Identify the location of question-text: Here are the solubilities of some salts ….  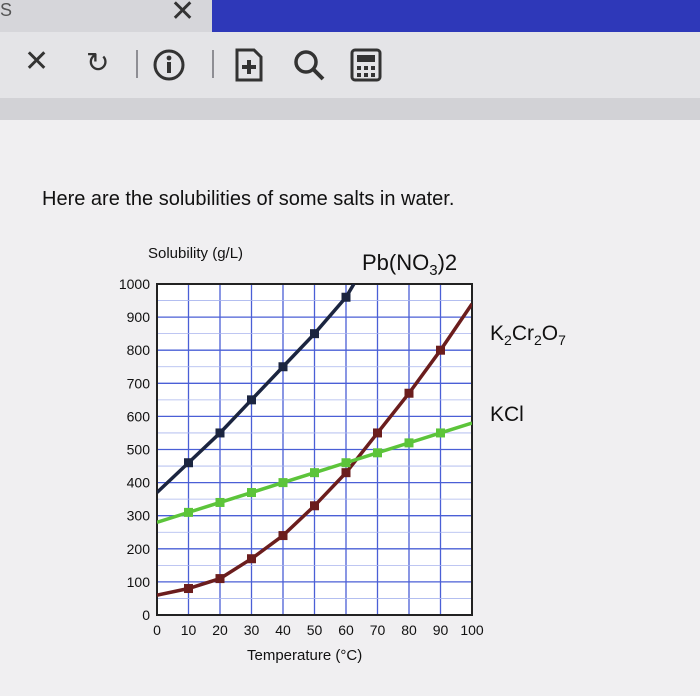
(248, 199).